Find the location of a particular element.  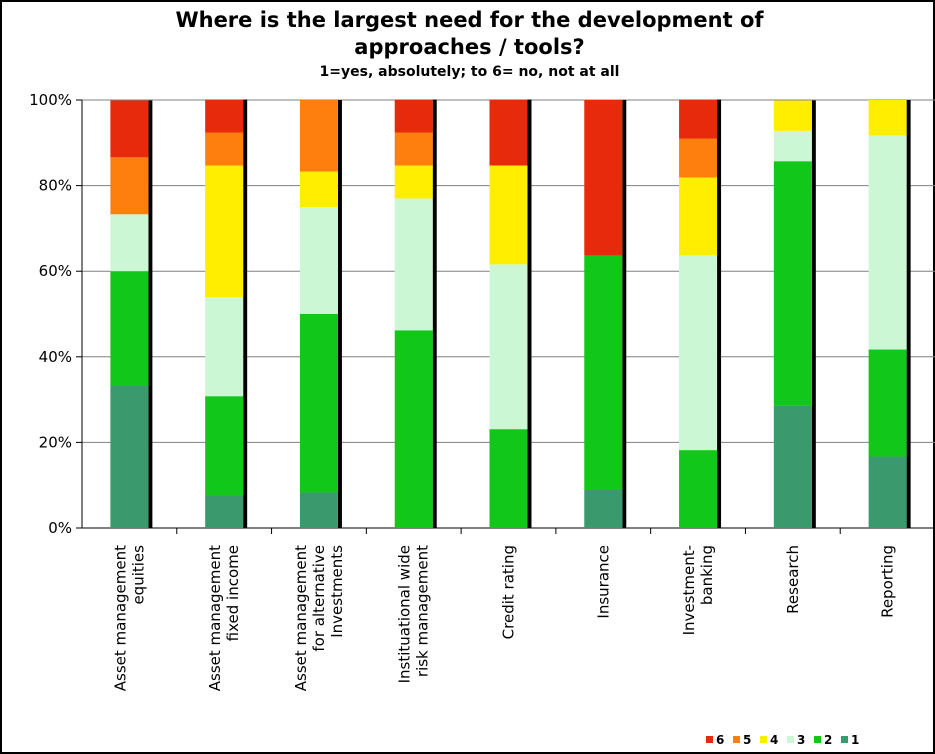

category-label: Insurance is located at coordinates (603, 582).